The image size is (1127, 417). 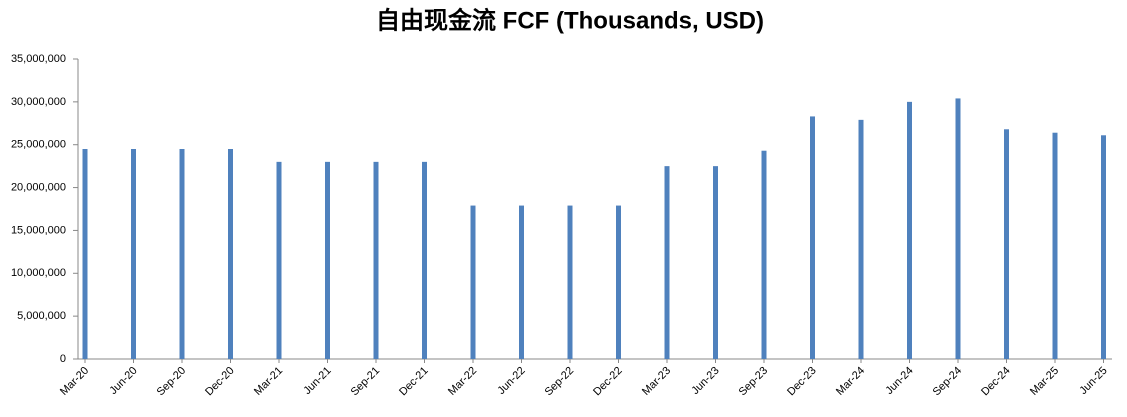 I want to click on x-tick-label: Sep-24, so click(x=948, y=382).